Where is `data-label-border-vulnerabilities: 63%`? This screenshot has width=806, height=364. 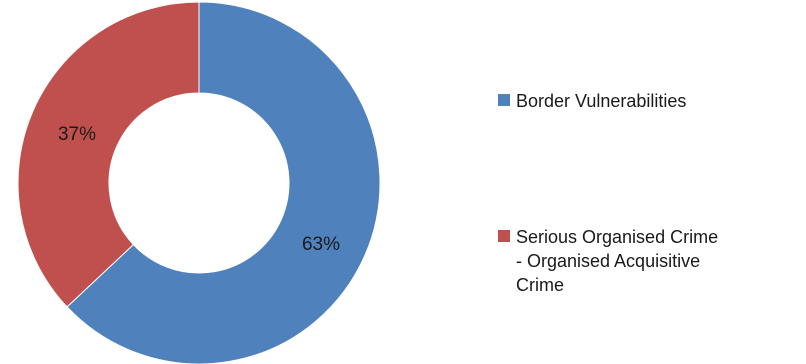 data-label-border-vulnerabilities: 63% is located at coordinates (321, 244).